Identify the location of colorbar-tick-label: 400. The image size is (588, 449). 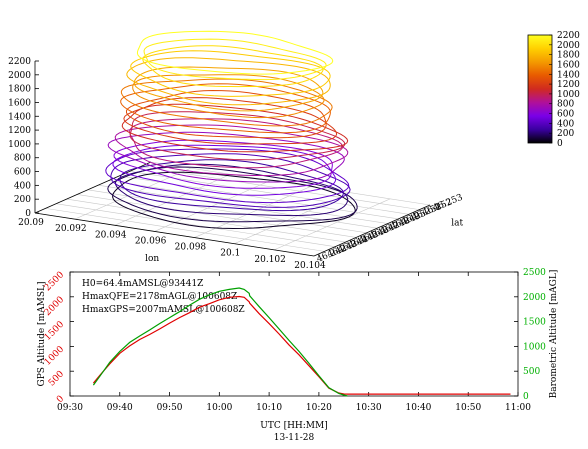
(565, 124).